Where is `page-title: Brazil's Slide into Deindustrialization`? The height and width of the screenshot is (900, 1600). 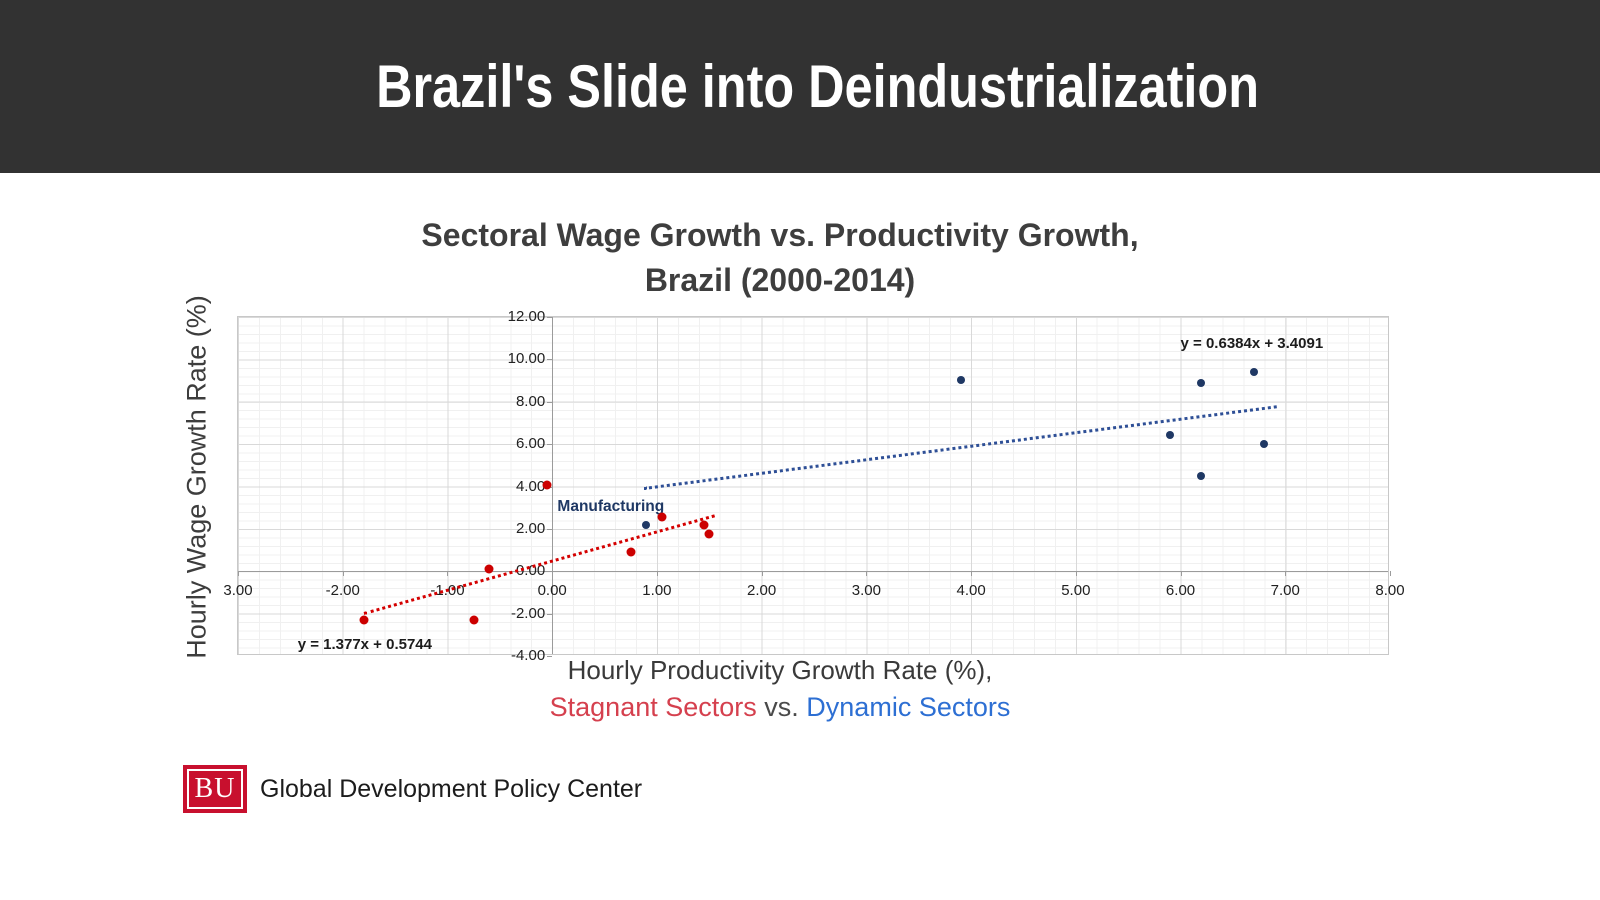 page-title: Brazil's Slide into Deindustrialization is located at coordinates (818, 86).